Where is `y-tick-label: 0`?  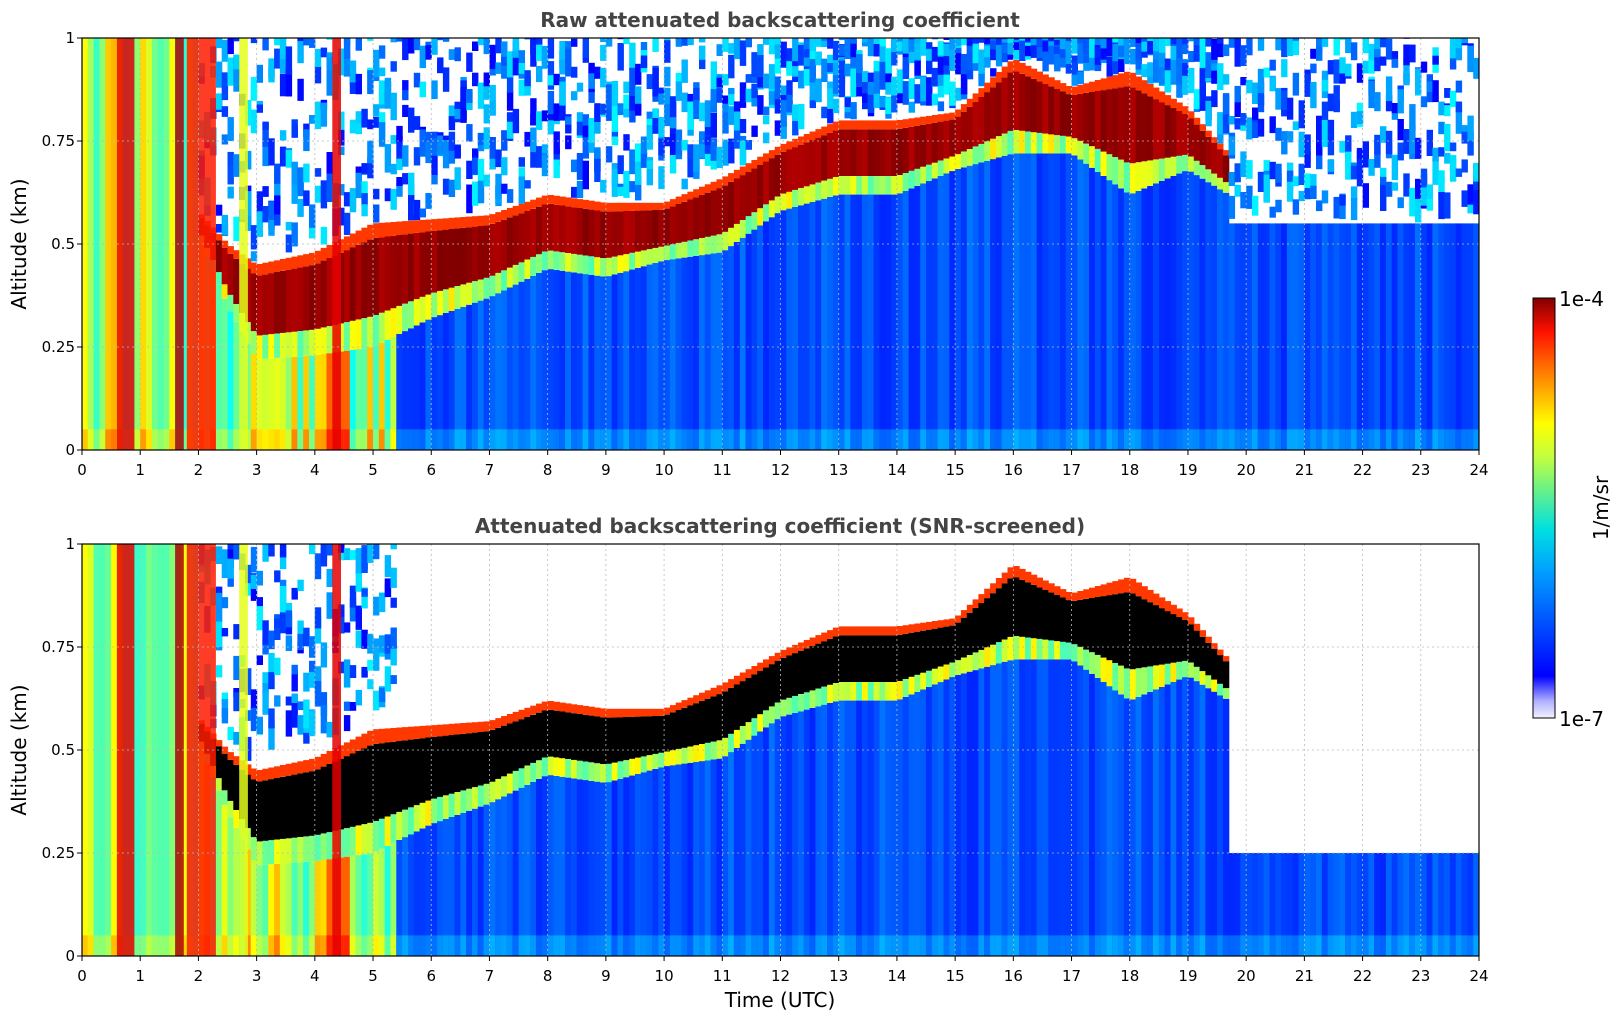 y-tick-label: 0 is located at coordinates (70, 450).